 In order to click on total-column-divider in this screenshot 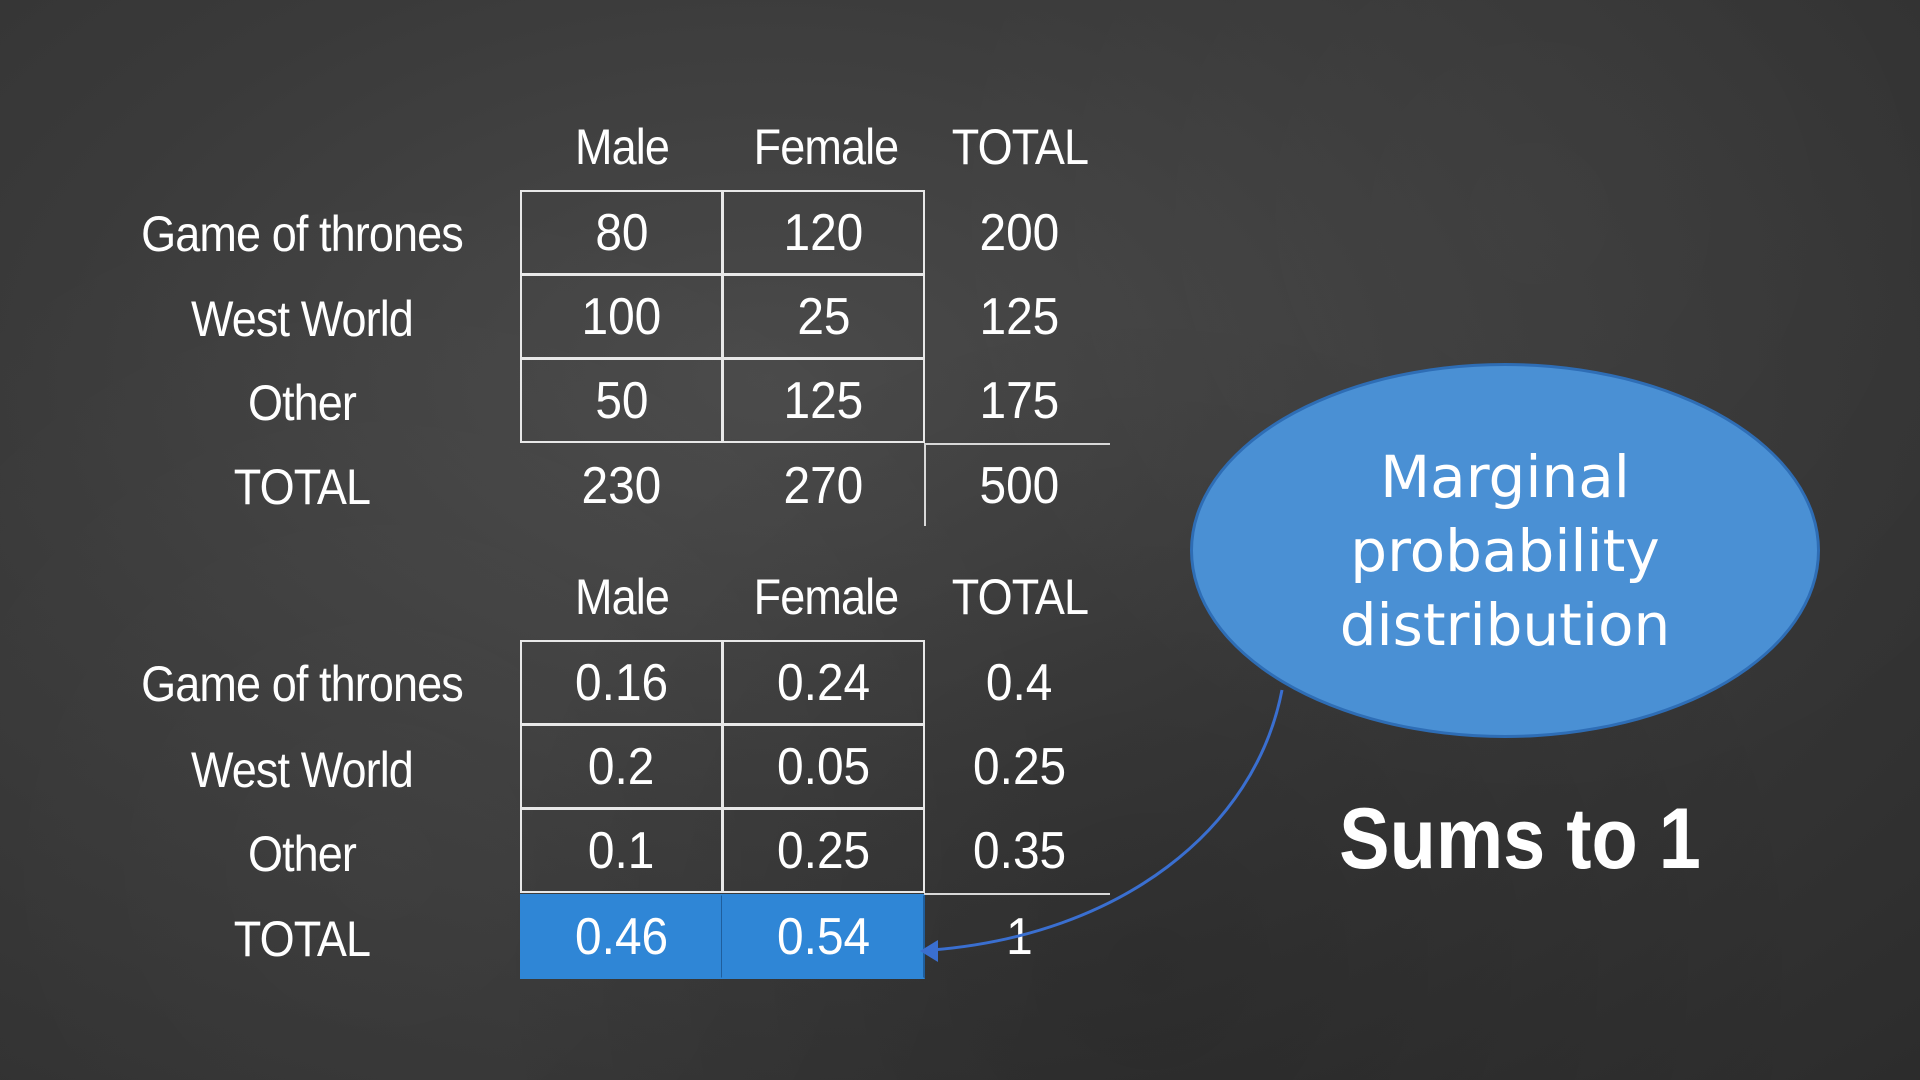, I will do `click(925, 484)`.